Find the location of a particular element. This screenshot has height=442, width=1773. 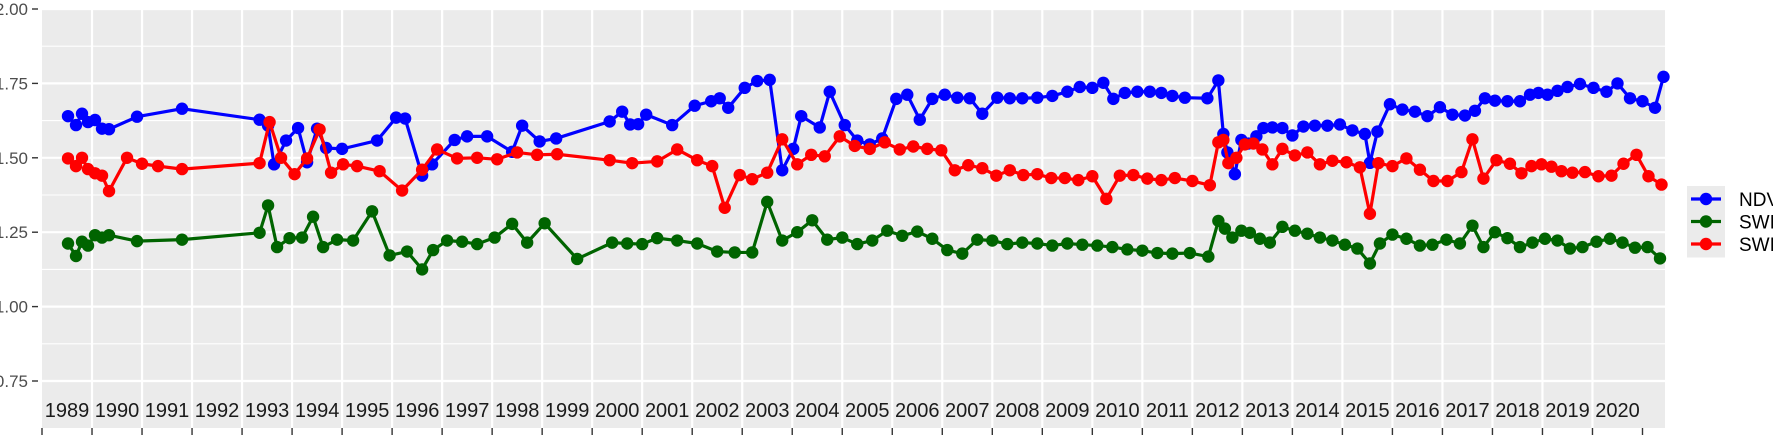

x-axis-year-label: 2015 is located at coordinates (1367, 411).